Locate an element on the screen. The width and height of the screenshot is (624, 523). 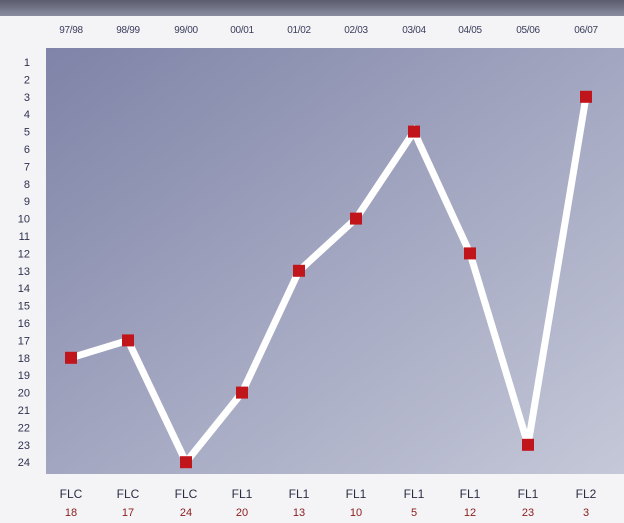
y-tick-label: 7 is located at coordinates (27, 167).